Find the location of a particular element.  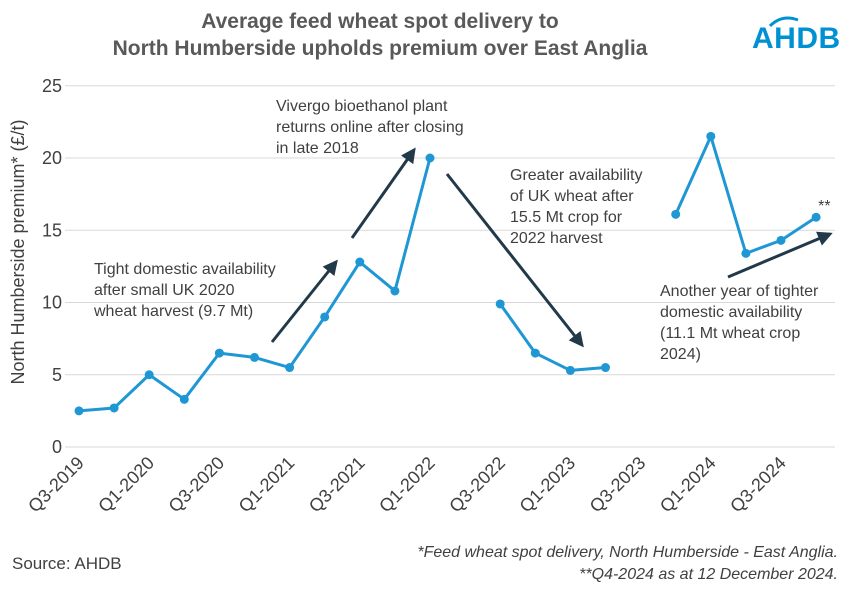

x-tick-label: Q1-2022 is located at coordinates (407, 485).